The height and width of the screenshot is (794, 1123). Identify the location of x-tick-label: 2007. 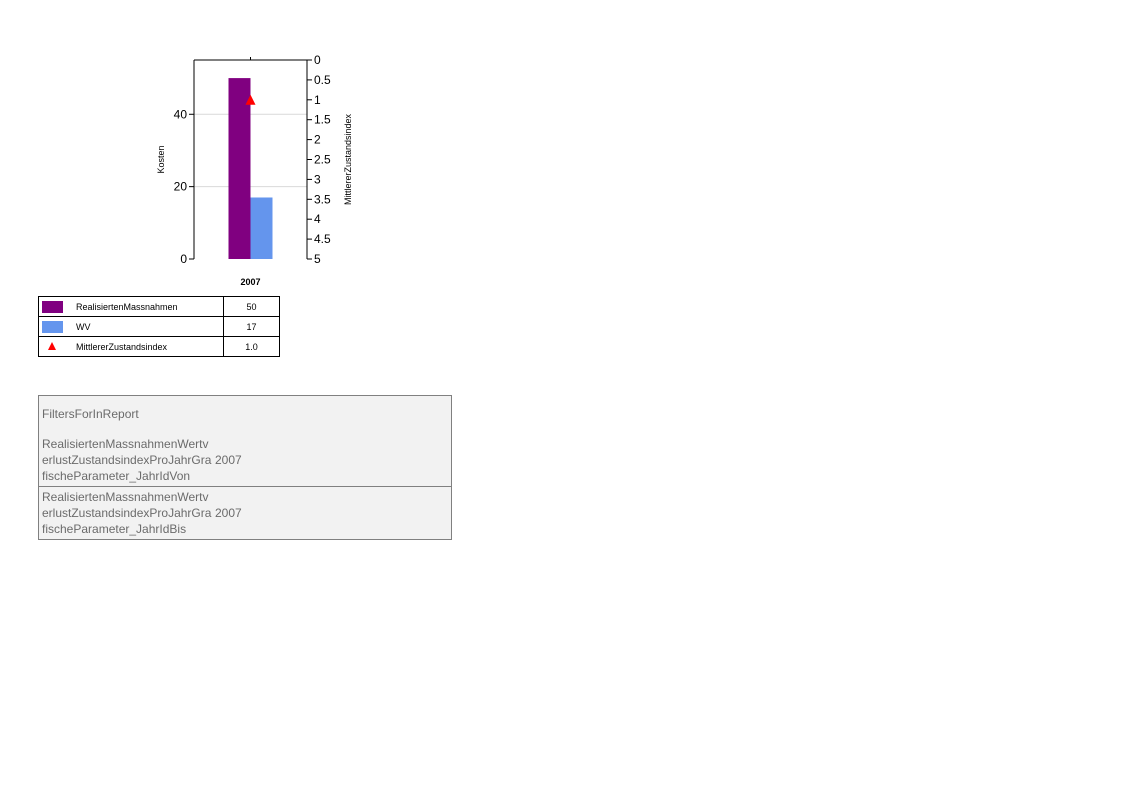
(250, 282).